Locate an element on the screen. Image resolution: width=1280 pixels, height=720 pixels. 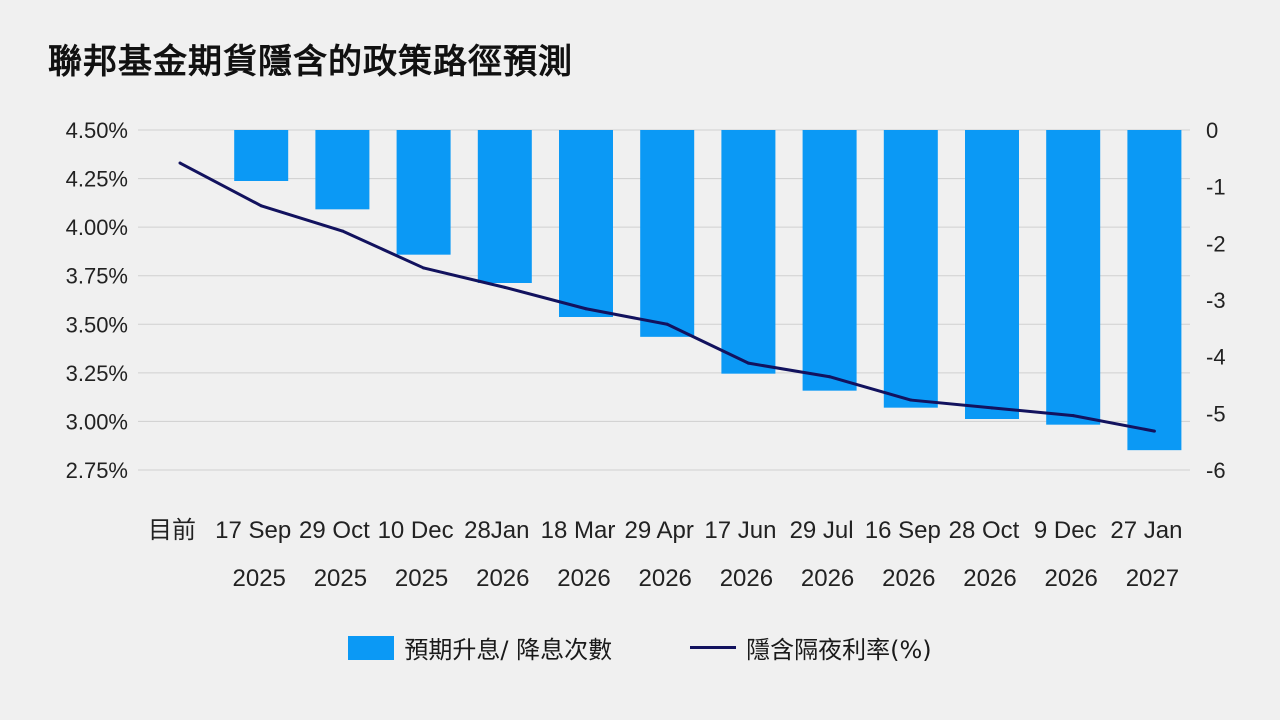
right-tick-label: -1 is located at coordinates (1216, 187).